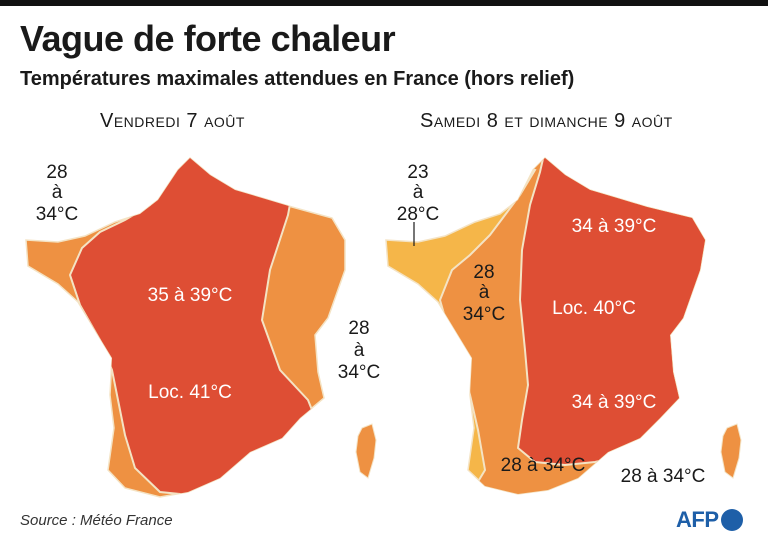 The height and width of the screenshot is (545, 768). I want to click on left-nw-label-3: 34°C, so click(57, 214).